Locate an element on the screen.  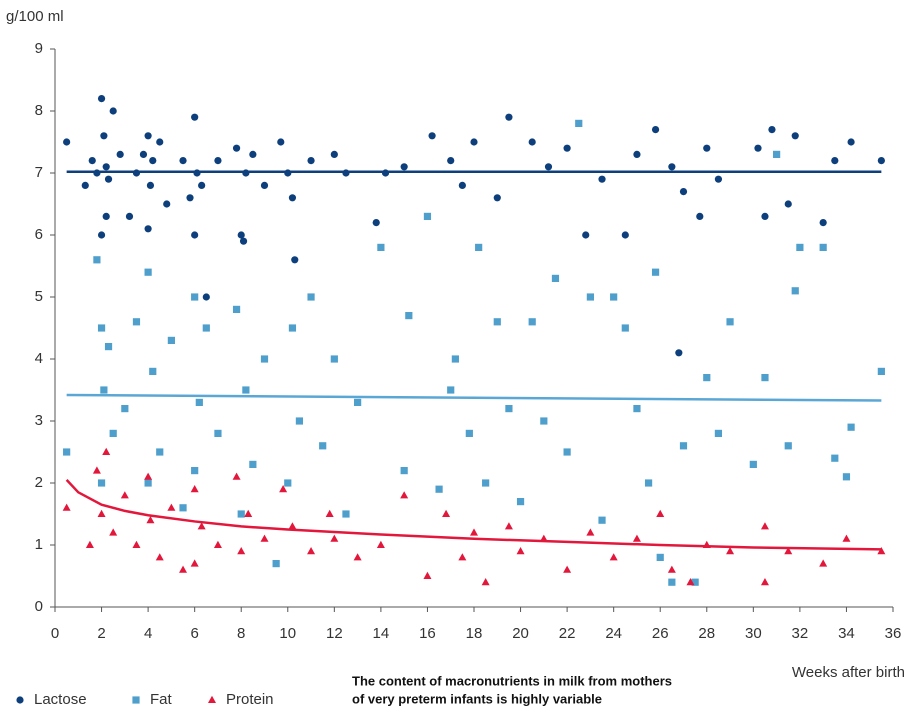
y-tick-label: 9 is located at coordinates (39, 48).